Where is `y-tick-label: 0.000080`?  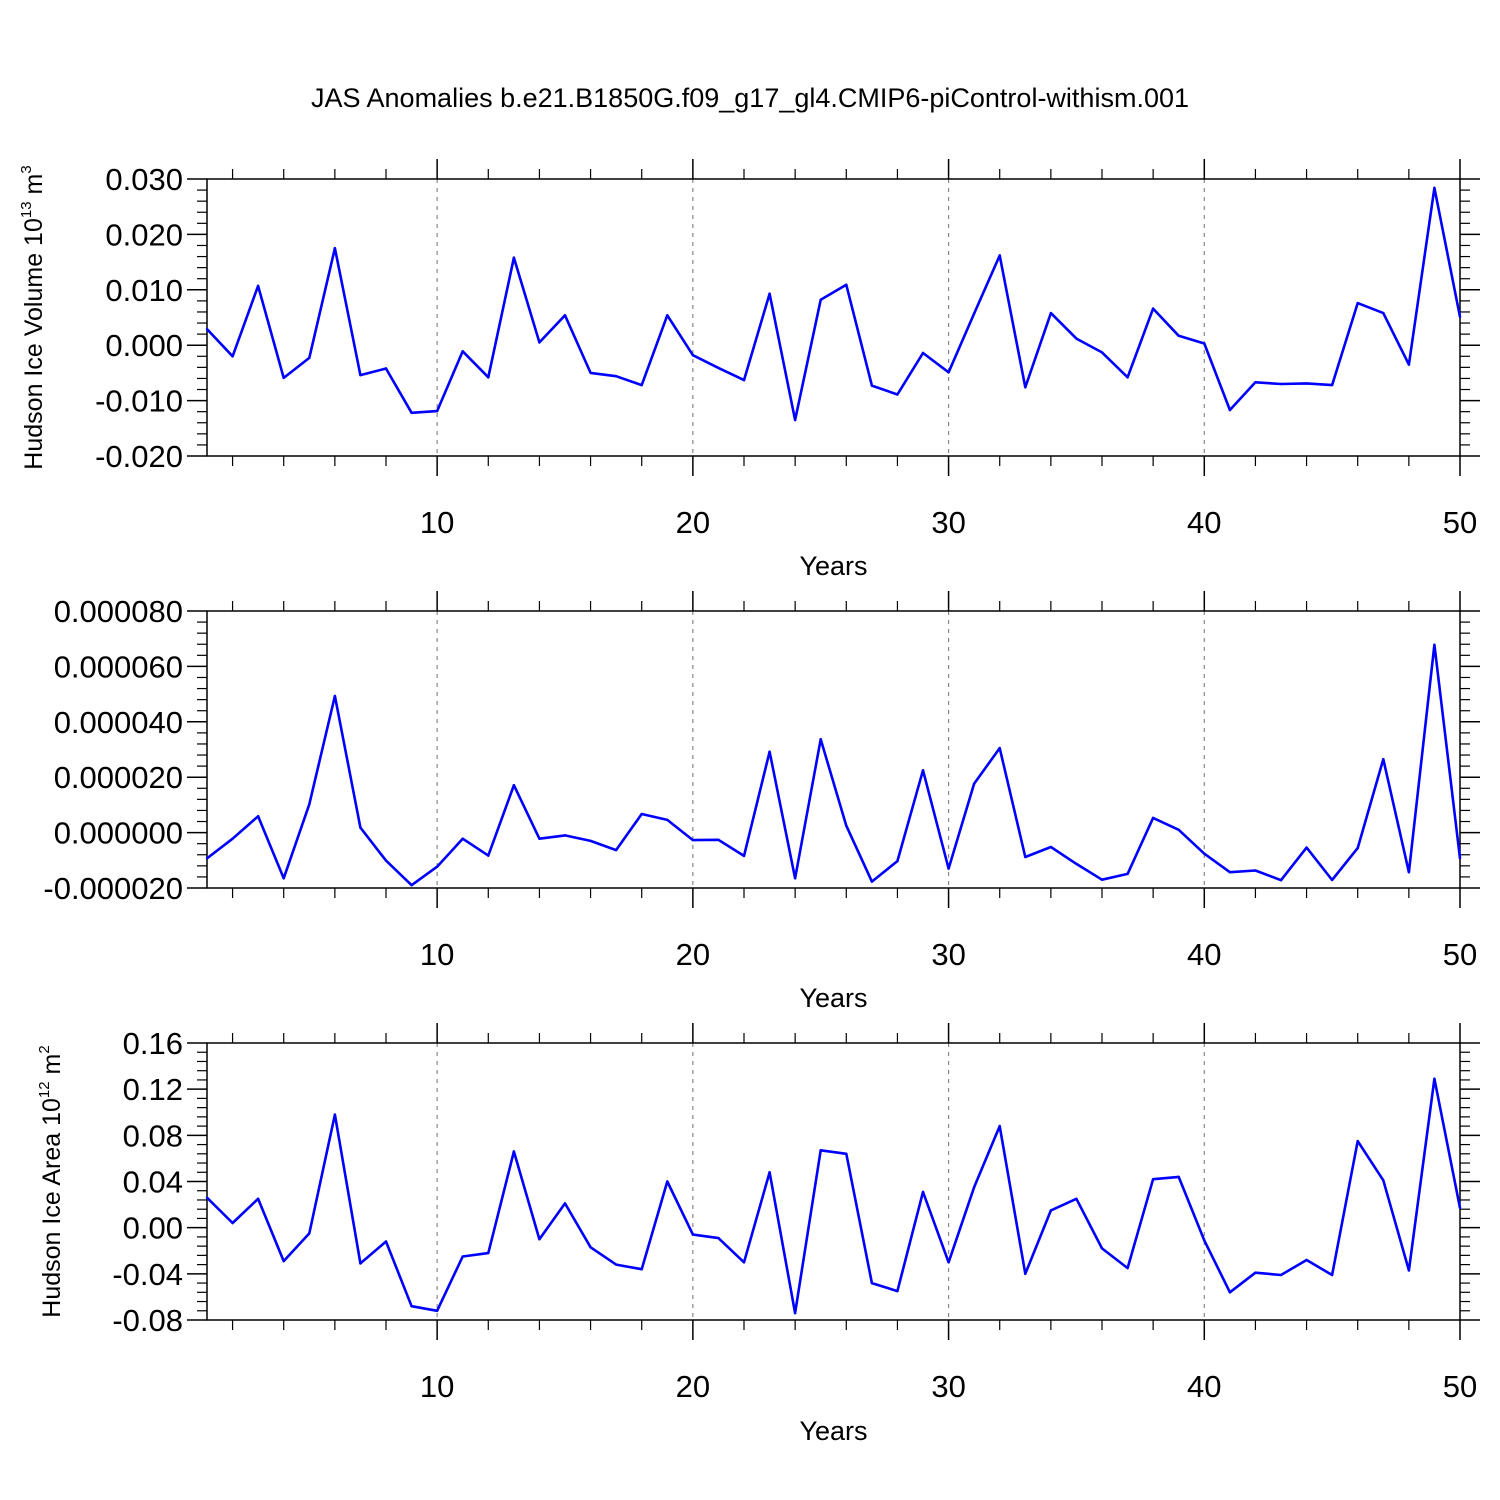
y-tick-label: 0.000080 is located at coordinates (118, 611).